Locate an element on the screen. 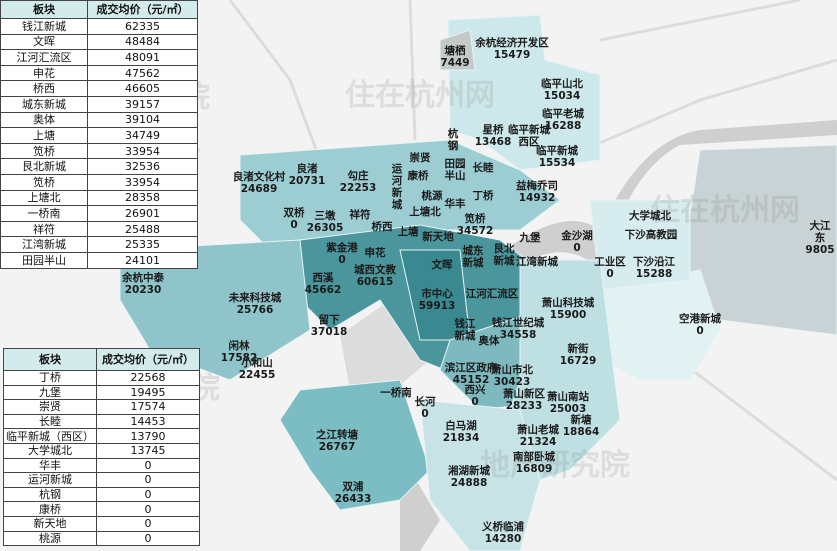  district-name: 双浦 is located at coordinates (353, 487).